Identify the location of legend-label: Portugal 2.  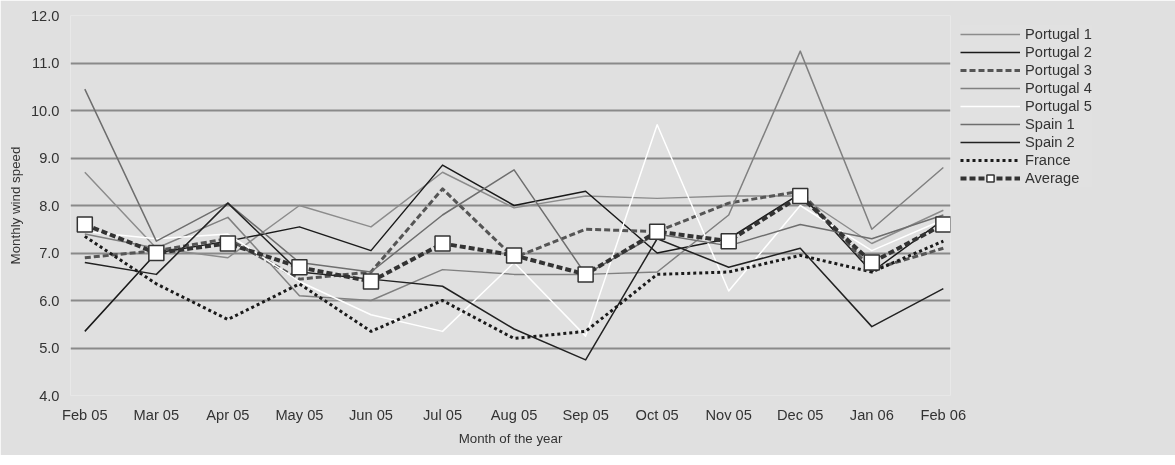
(1058, 52).